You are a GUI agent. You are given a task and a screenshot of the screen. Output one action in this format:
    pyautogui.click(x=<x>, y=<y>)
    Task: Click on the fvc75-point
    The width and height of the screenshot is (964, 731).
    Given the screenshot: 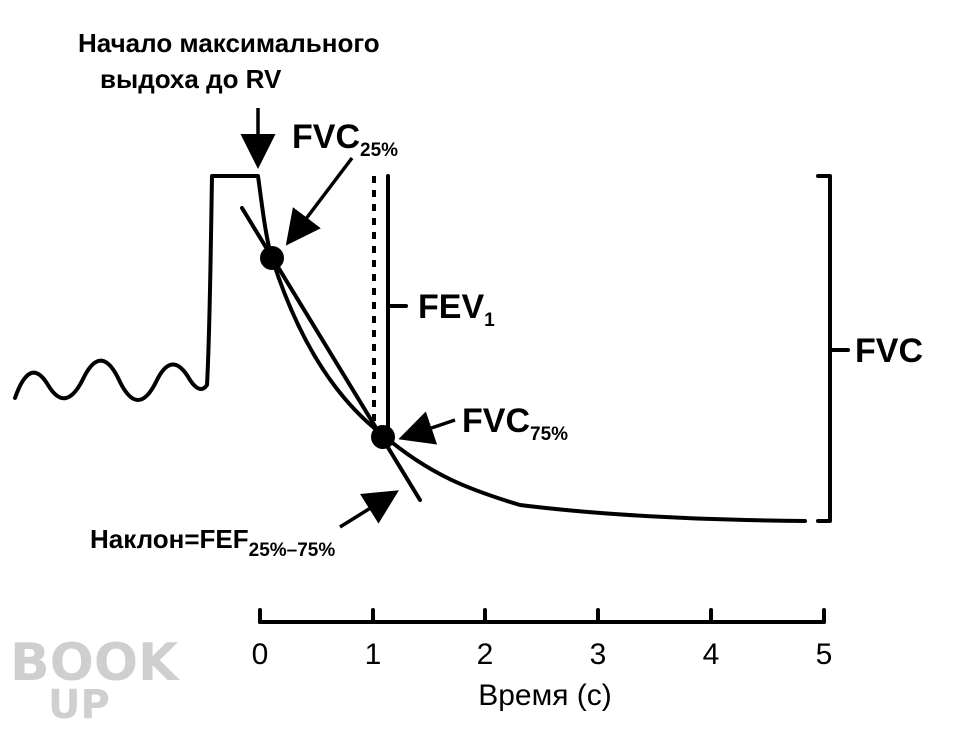 What is the action you would take?
    pyautogui.click(x=383, y=437)
    